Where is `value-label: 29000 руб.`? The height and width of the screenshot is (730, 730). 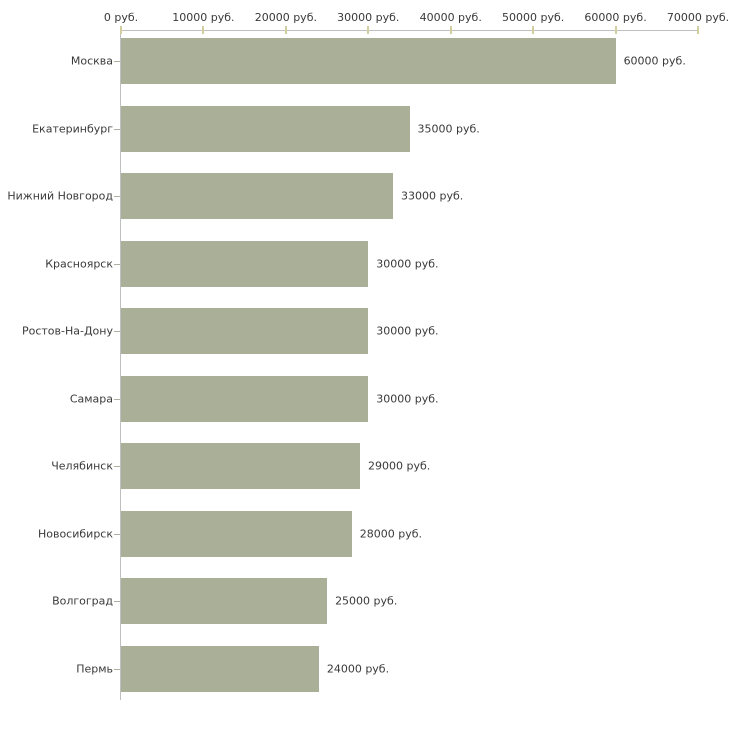 value-label: 29000 руб. is located at coordinates (399, 466).